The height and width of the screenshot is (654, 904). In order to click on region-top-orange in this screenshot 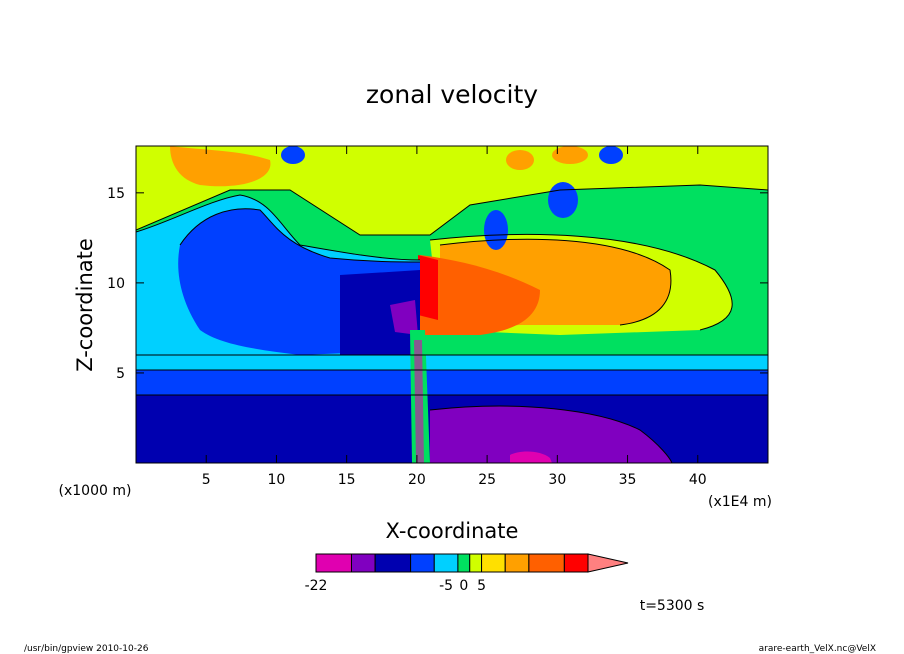, I will do `click(220, 166)`.